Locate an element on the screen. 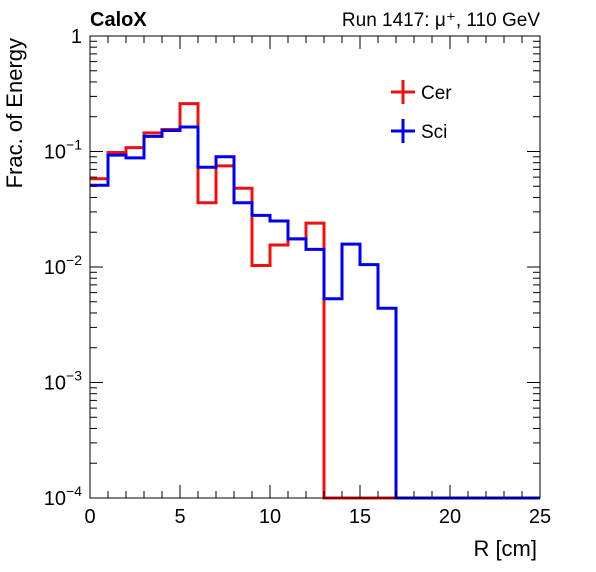 The image size is (596, 572). legend-entry-cer: Cer is located at coordinates (421, 92).